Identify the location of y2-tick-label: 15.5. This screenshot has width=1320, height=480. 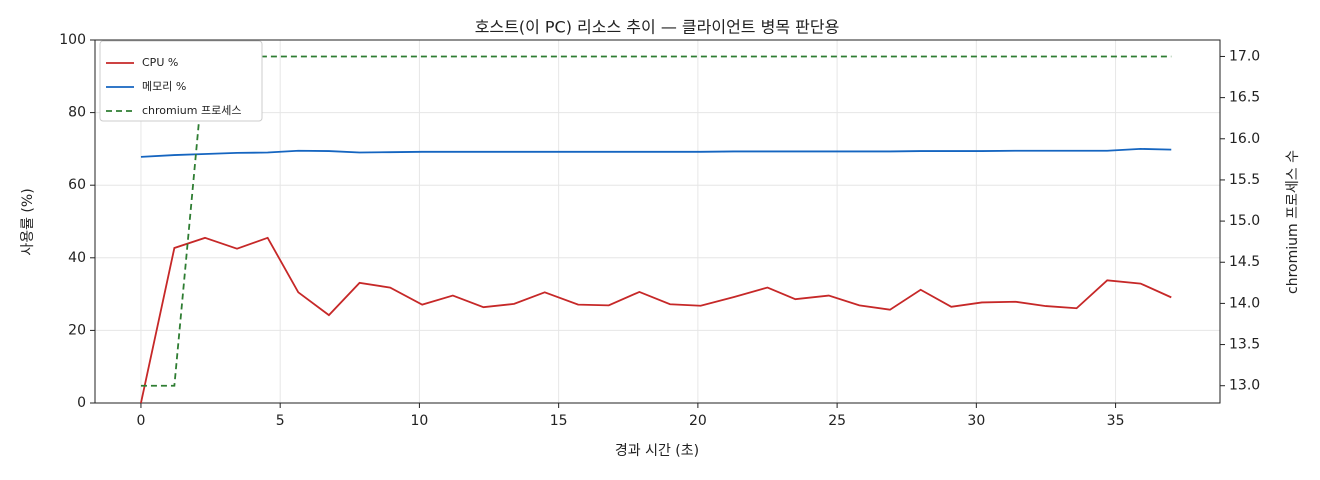
(1244, 180).